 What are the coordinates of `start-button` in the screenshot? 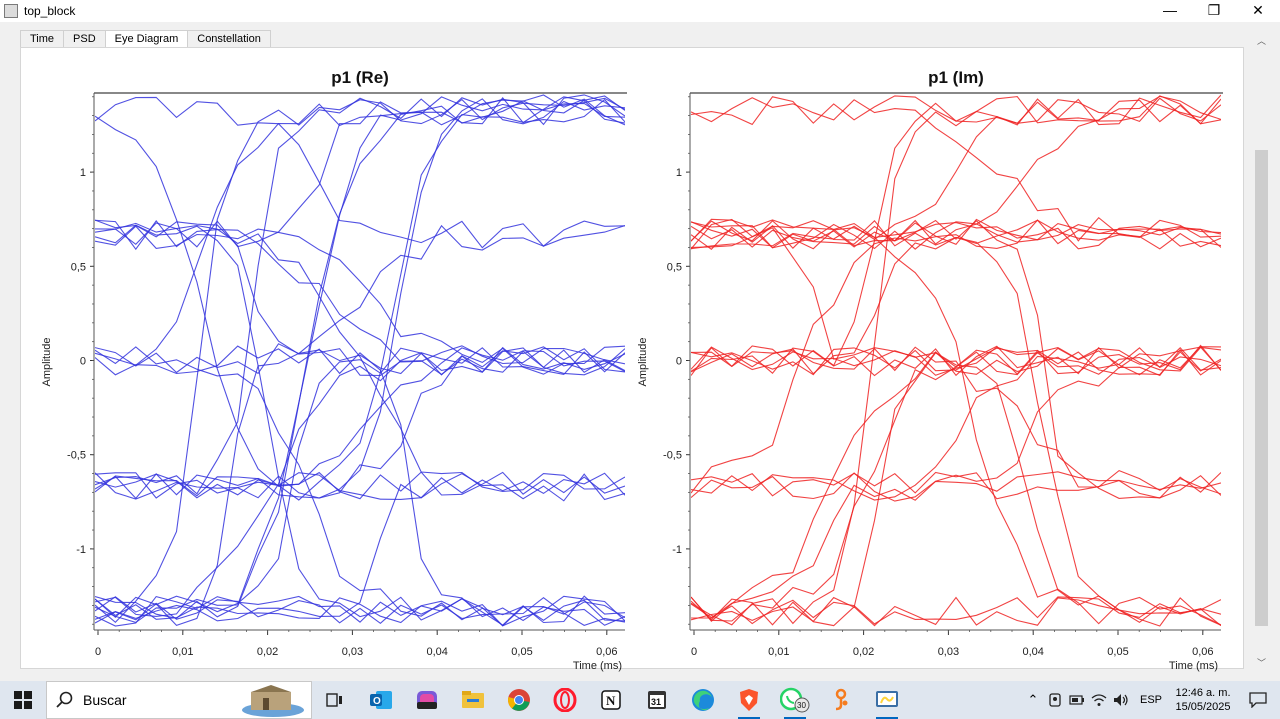 It's located at (23, 700).